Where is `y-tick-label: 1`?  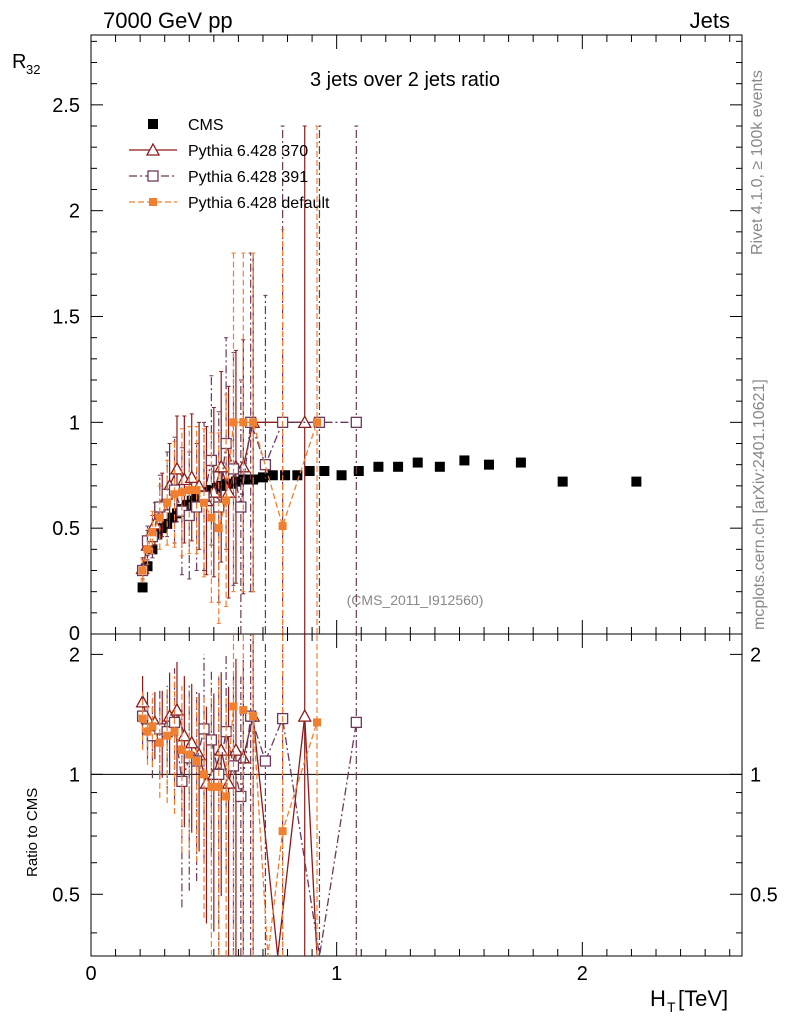
y-tick-label: 1 is located at coordinates (74, 423).